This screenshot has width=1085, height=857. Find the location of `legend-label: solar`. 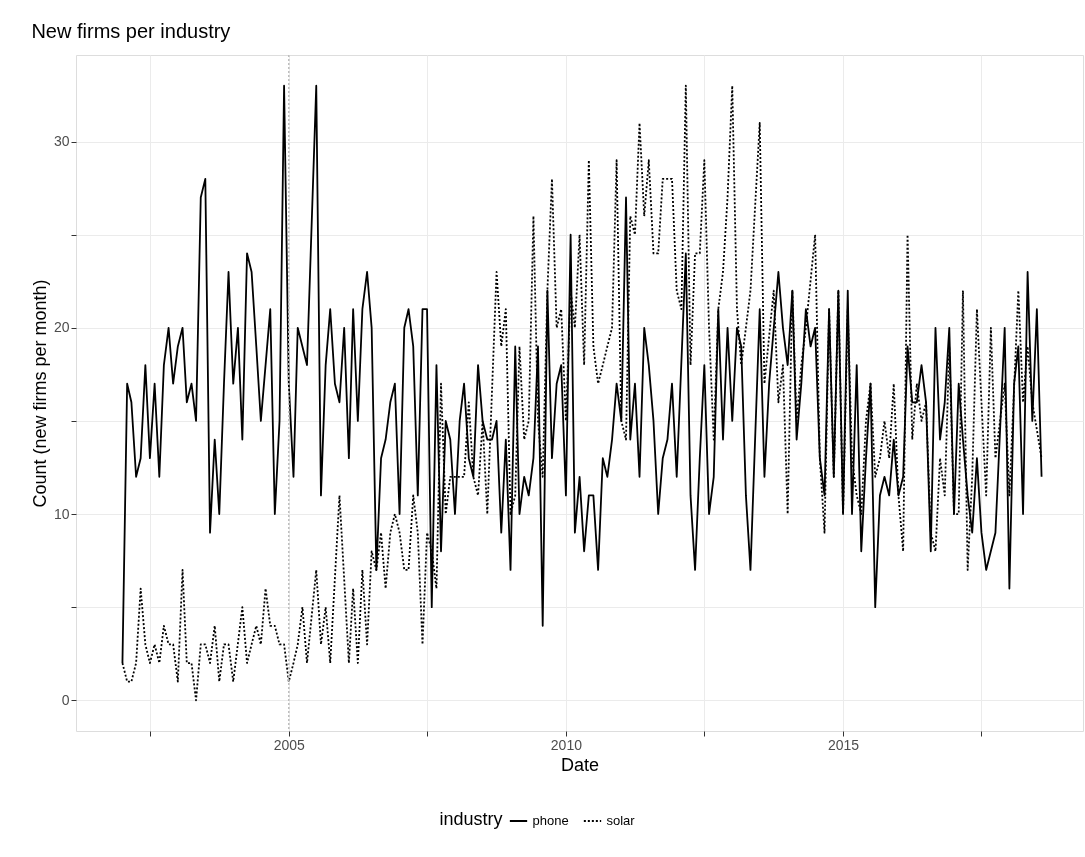

legend-label: solar is located at coordinates (621, 820).